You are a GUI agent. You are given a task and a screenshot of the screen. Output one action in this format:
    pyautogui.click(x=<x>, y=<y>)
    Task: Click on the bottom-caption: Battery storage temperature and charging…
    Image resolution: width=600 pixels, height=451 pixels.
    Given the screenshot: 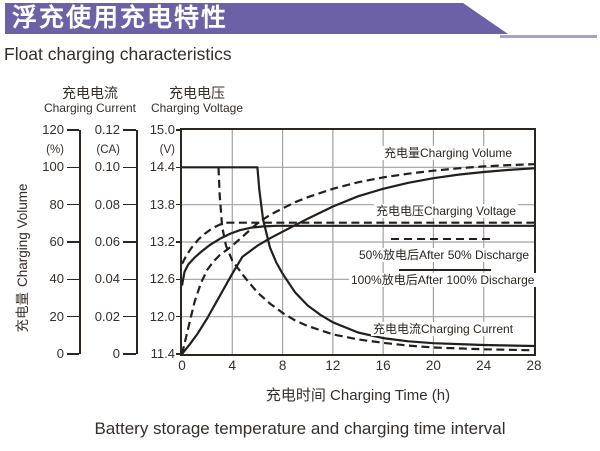 What is the action you would take?
    pyautogui.click(x=300, y=428)
    